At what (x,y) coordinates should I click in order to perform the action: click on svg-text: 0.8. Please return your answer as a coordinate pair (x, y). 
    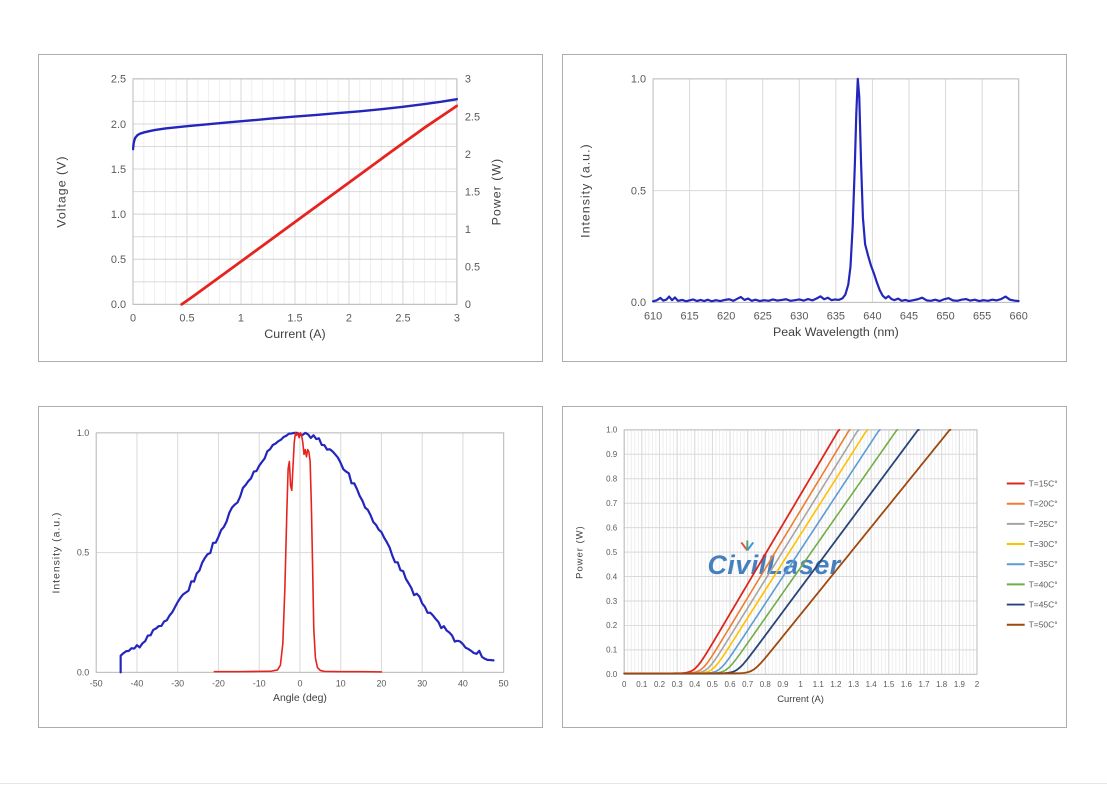
    Looking at the image, I should click on (612, 479).